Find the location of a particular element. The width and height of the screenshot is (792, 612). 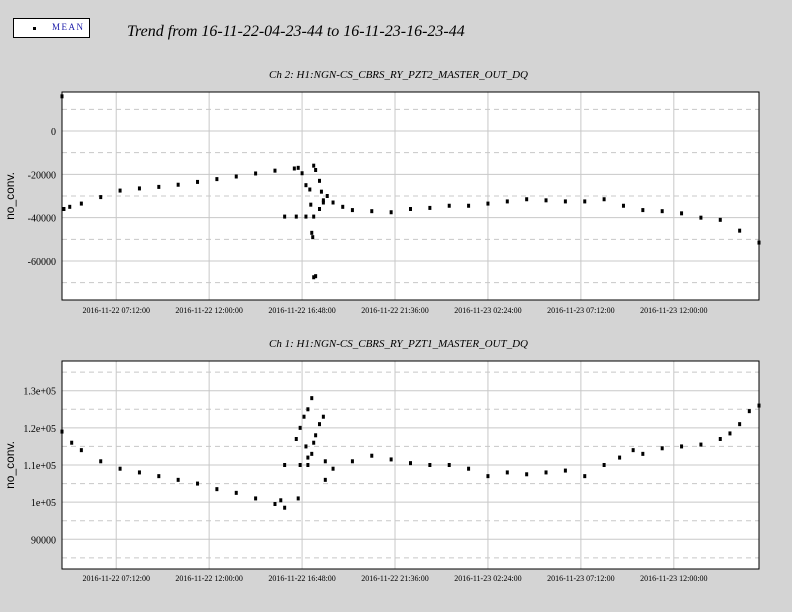

legend-label: MEAN is located at coordinates (68, 27).